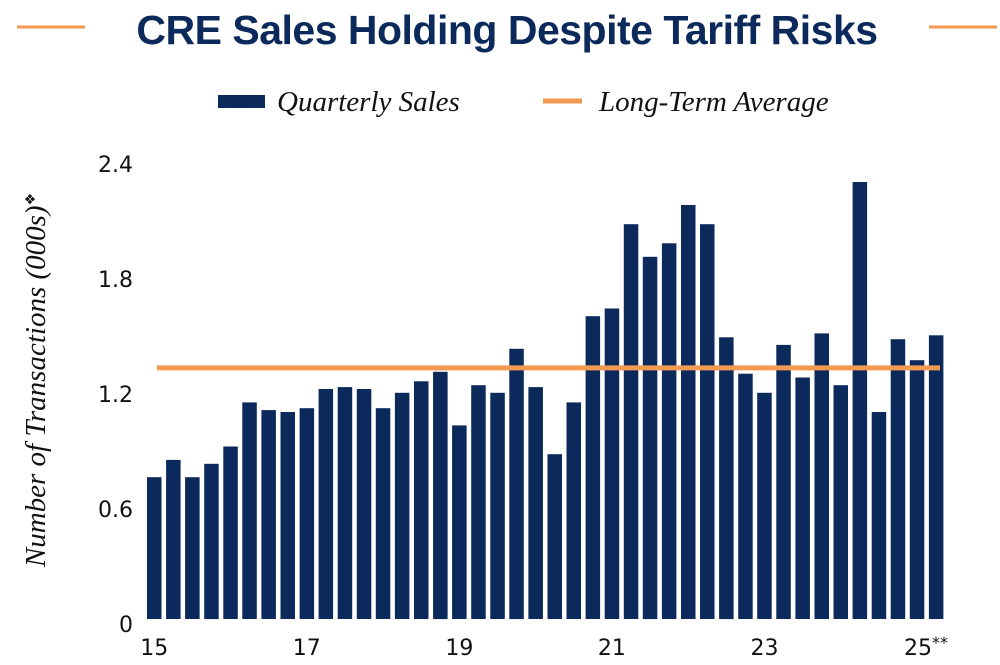  Describe the element at coordinates (573, 510) in the screenshot. I see `bar-20Q3` at that location.